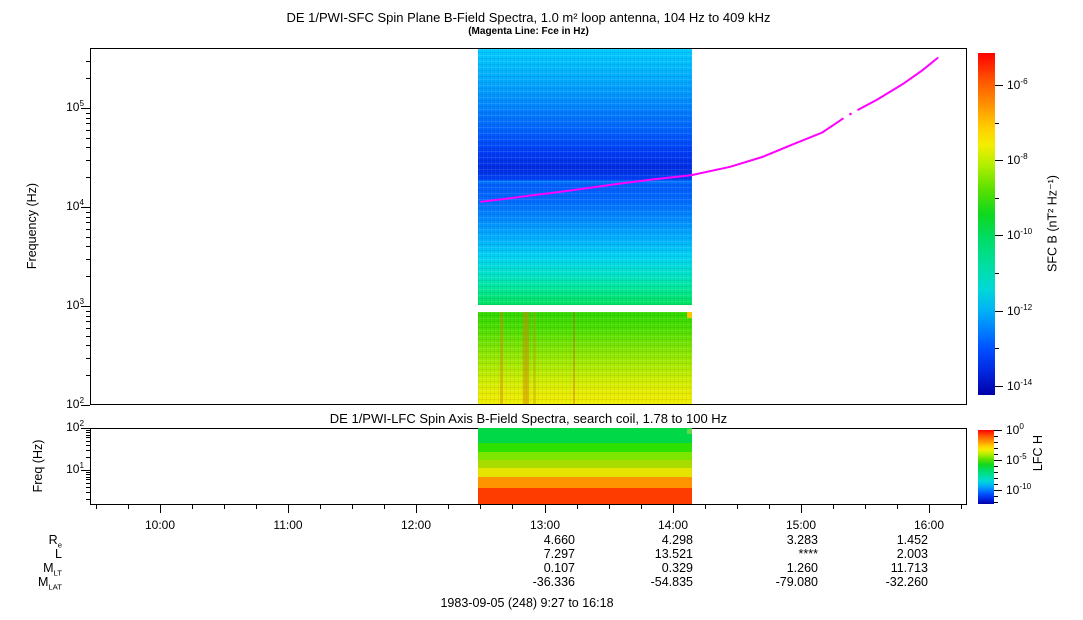 The image size is (1083, 620). What do you see at coordinates (38, 466) in the screenshot?
I see `lfc-y-axis-label: Freq (Hz)` at bounding box center [38, 466].